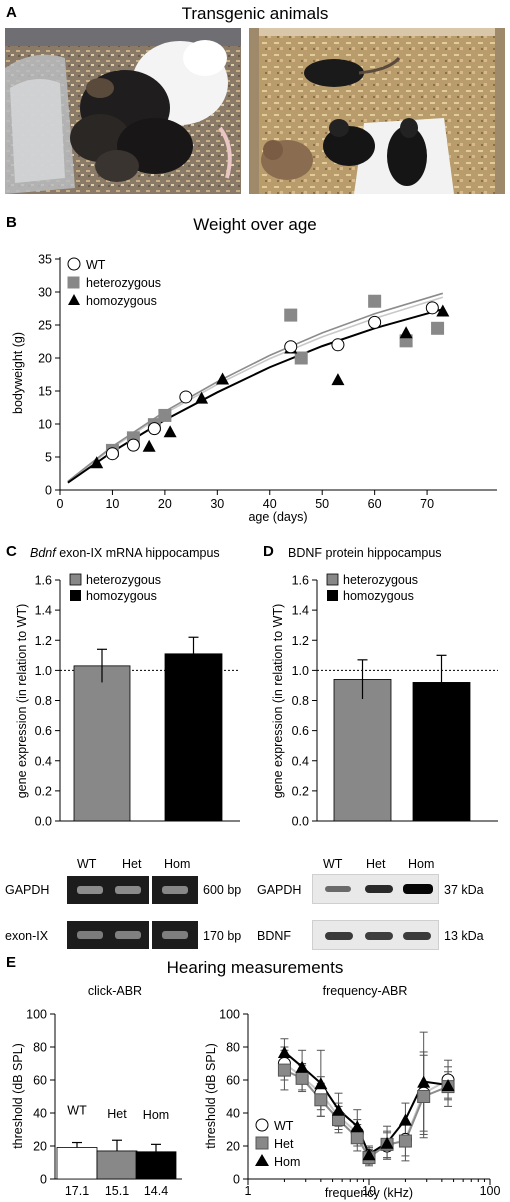 The width and height of the screenshot is (510, 1202). Describe the element at coordinates (255, 396) in the screenshot. I see `weight-fit-homozygous` at that location.